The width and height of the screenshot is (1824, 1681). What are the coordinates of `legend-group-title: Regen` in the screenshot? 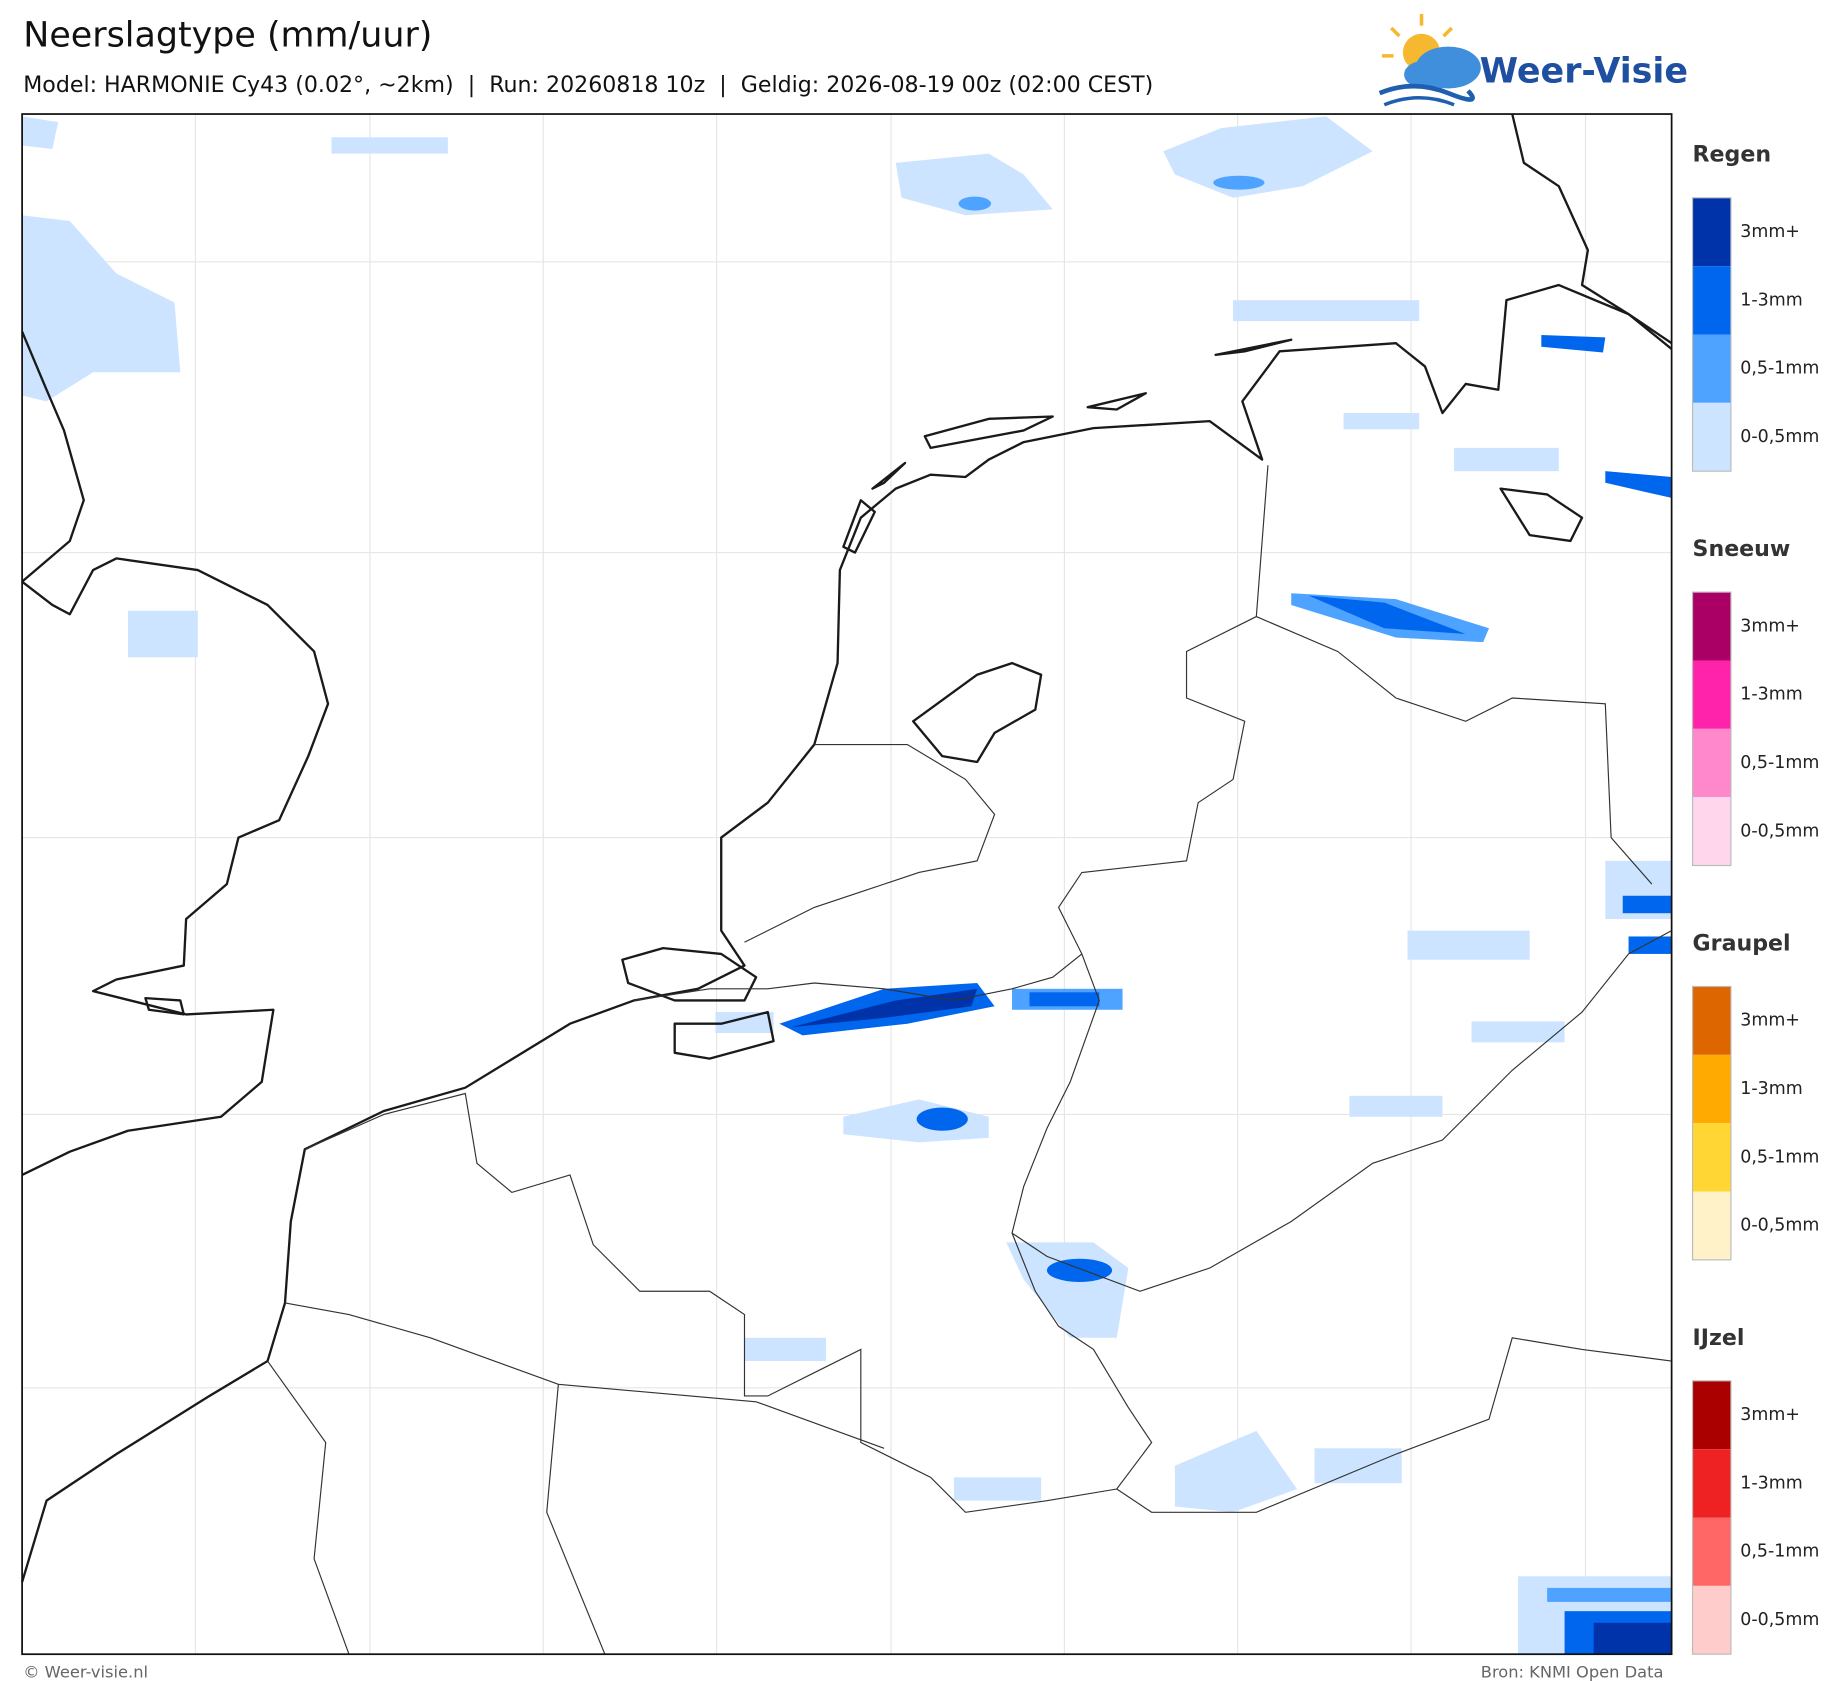 It's located at (1732, 155).